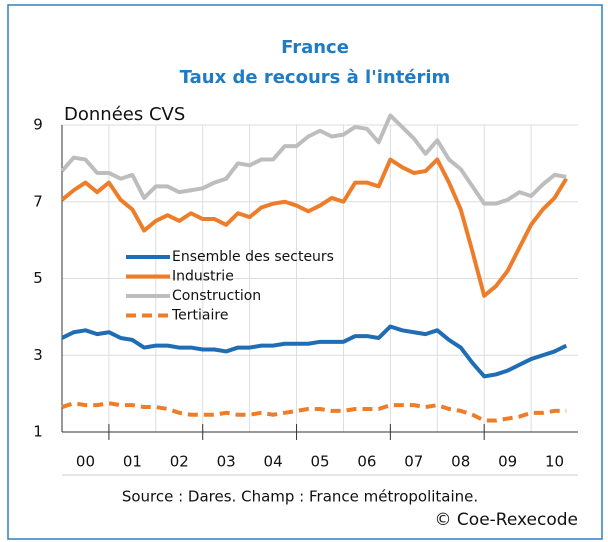  I want to click on chart-title: France, so click(315, 47).